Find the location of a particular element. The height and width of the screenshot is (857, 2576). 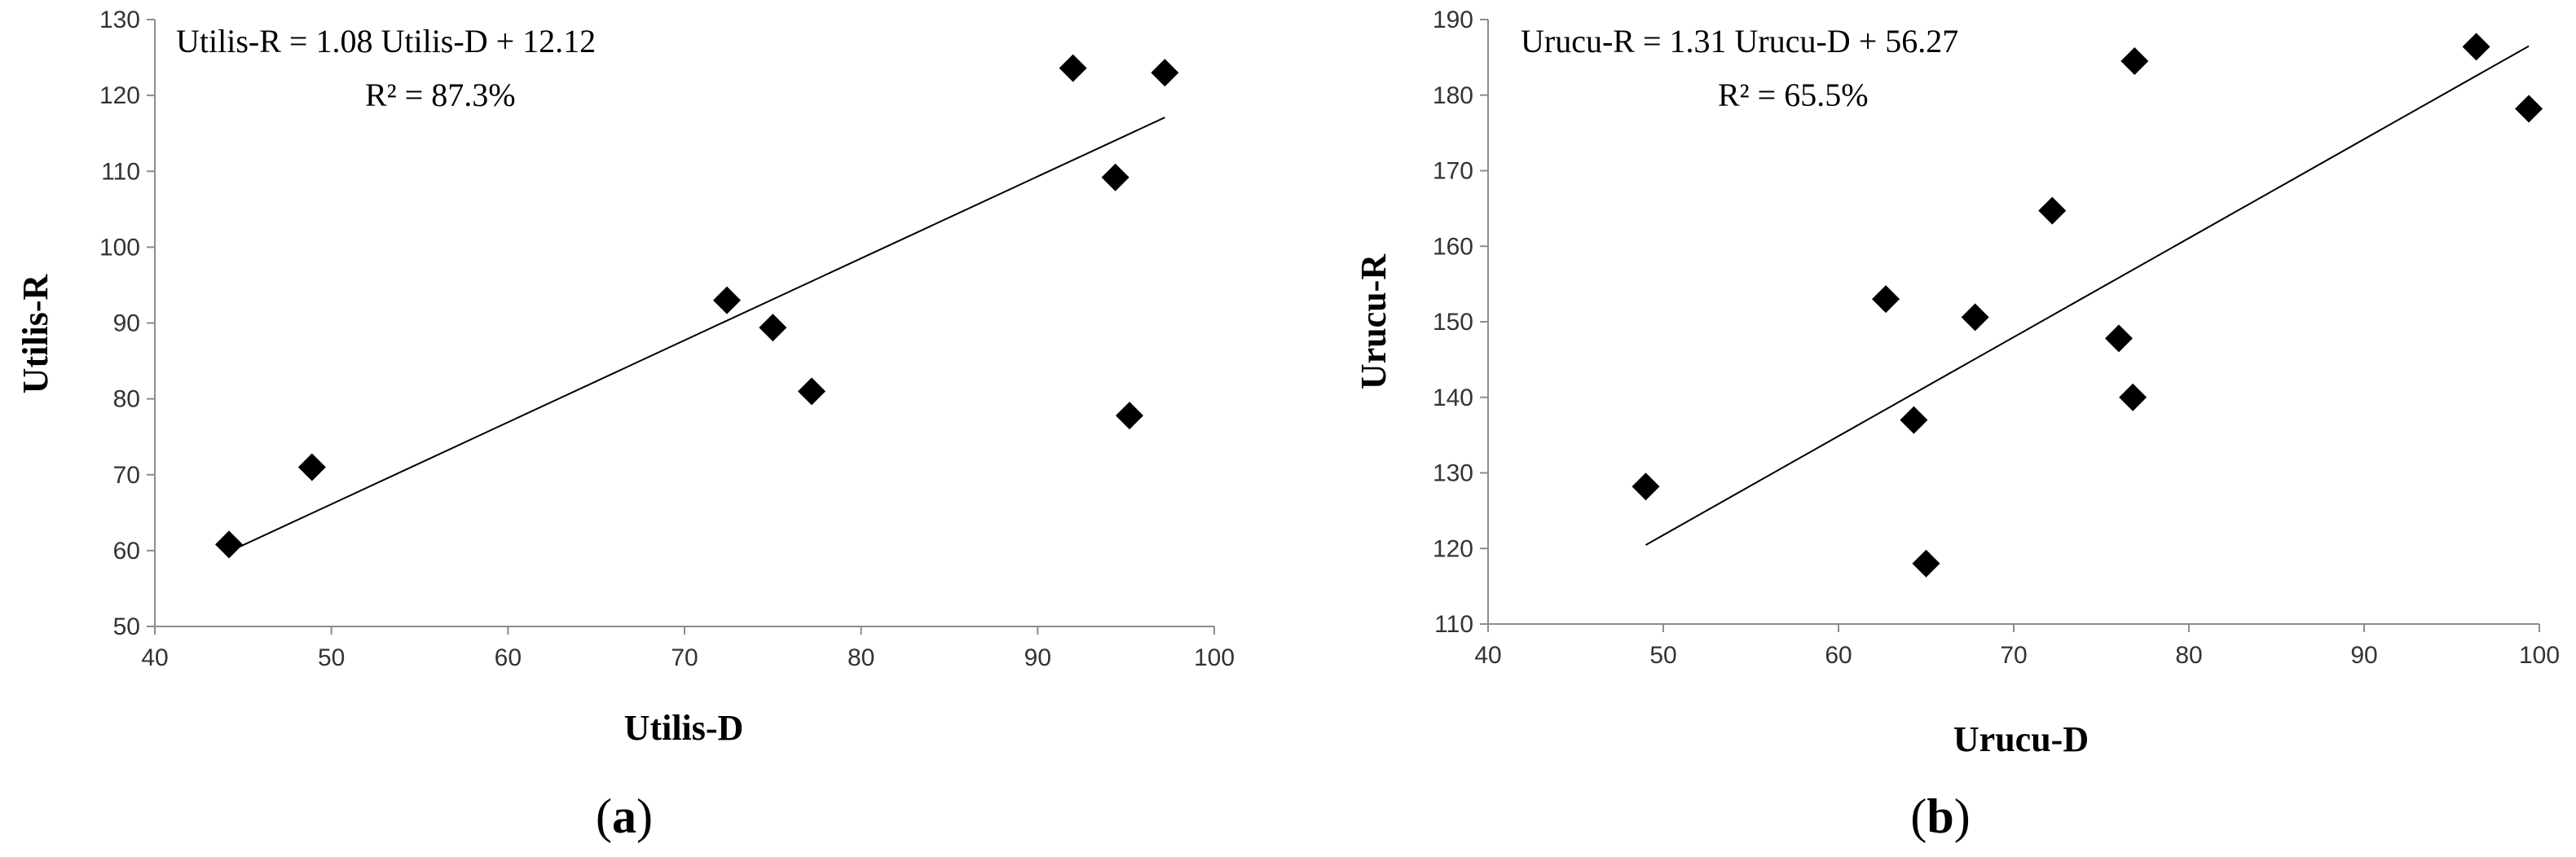

y-axis-title: Urucu-R is located at coordinates (1374, 321).